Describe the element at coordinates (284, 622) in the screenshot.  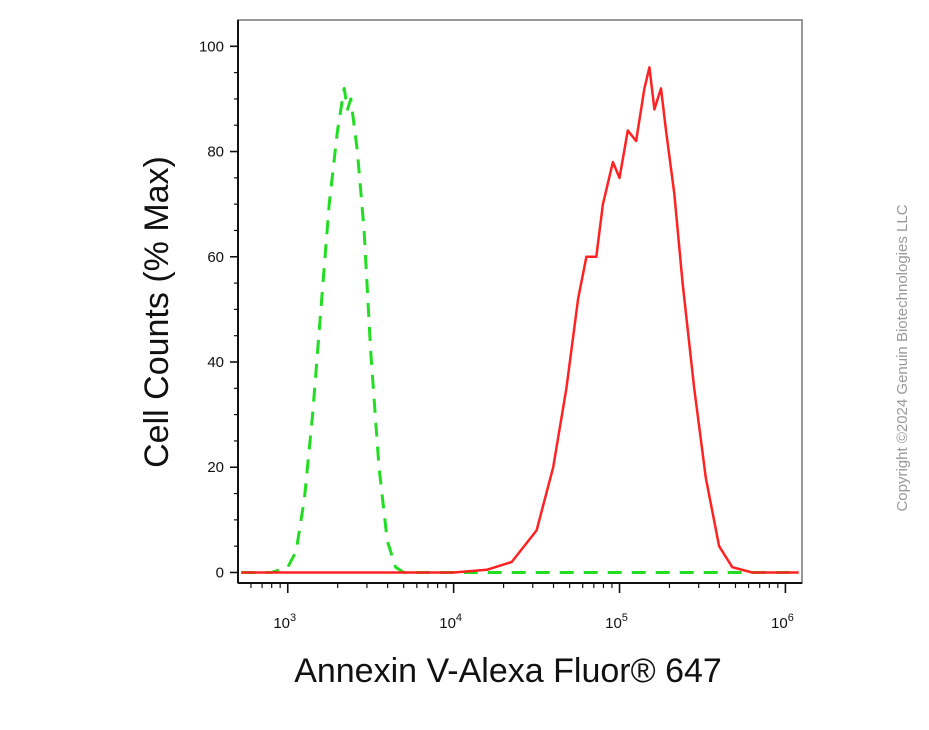
I see `x-tick-label: 10³` at that location.